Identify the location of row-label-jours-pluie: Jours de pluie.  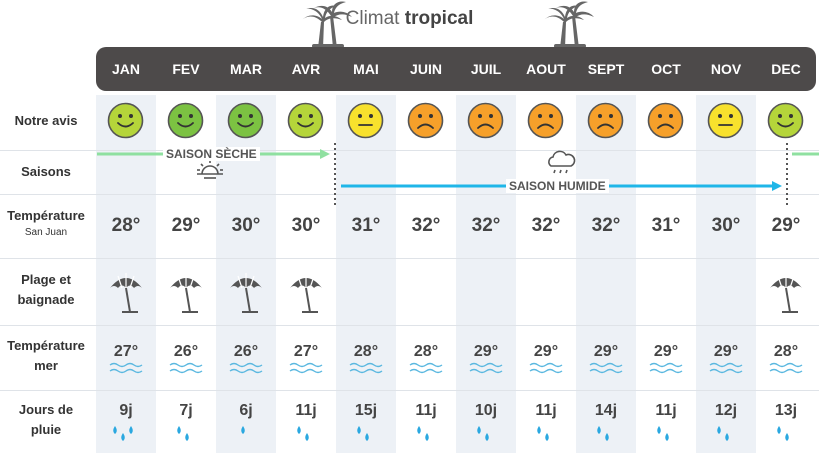
(46, 419).